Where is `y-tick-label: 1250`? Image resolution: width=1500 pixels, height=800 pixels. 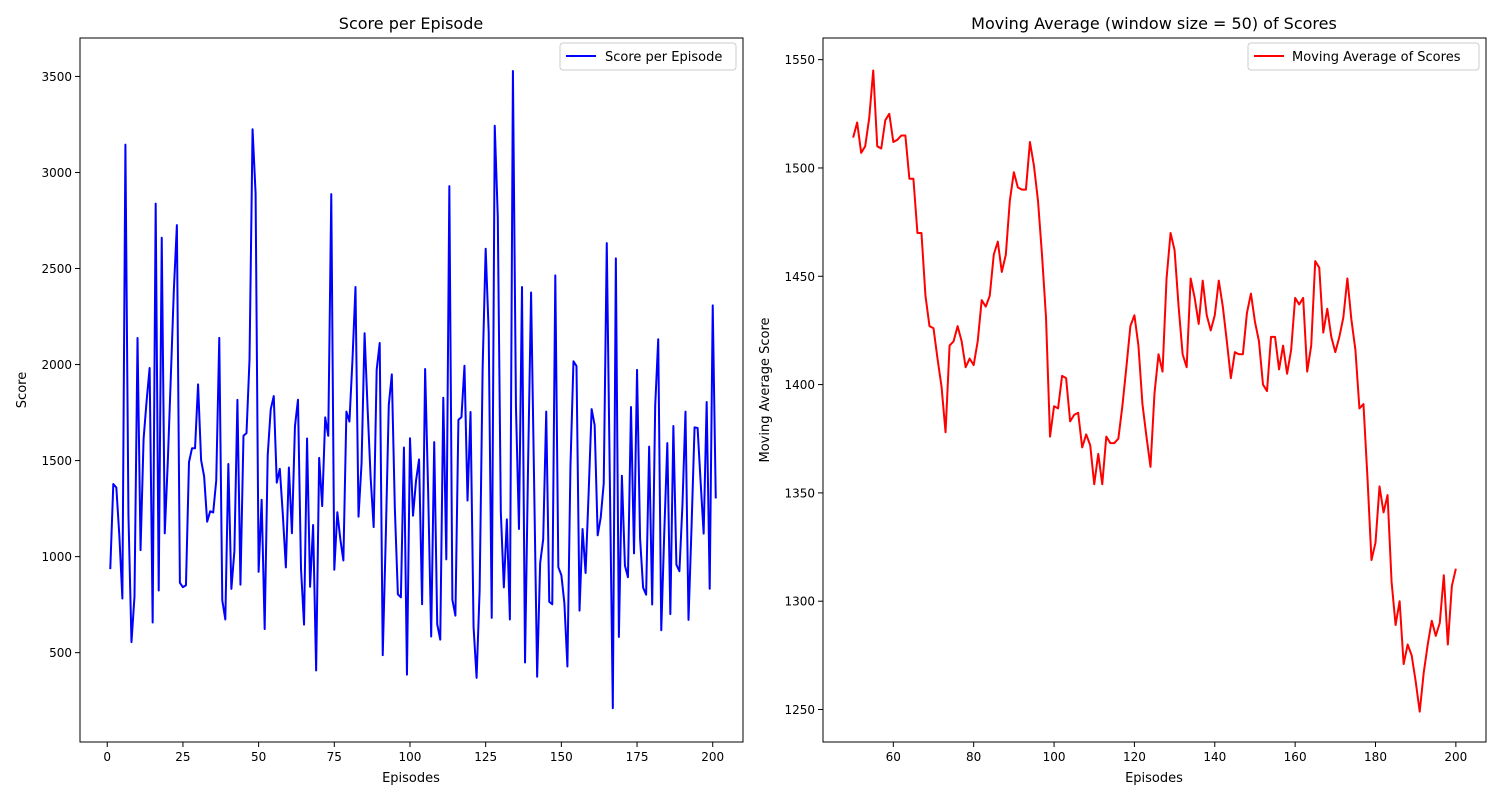 y-tick-label: 1250 is located at coordinates (799, 710).